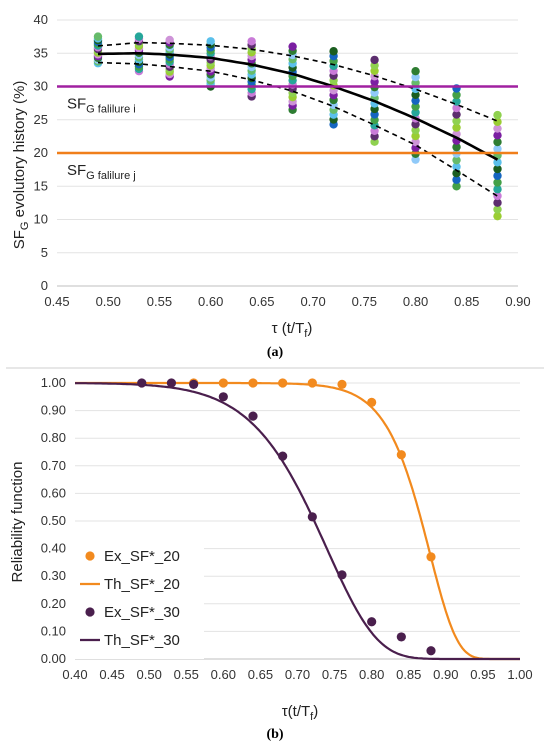 This screenshot has height=748, width=550. What do you see at coordinates (101, 106) in the screenshot?
I see `panel-a-threshold-label: SFG falilure i` at bounding box center [101, 106].